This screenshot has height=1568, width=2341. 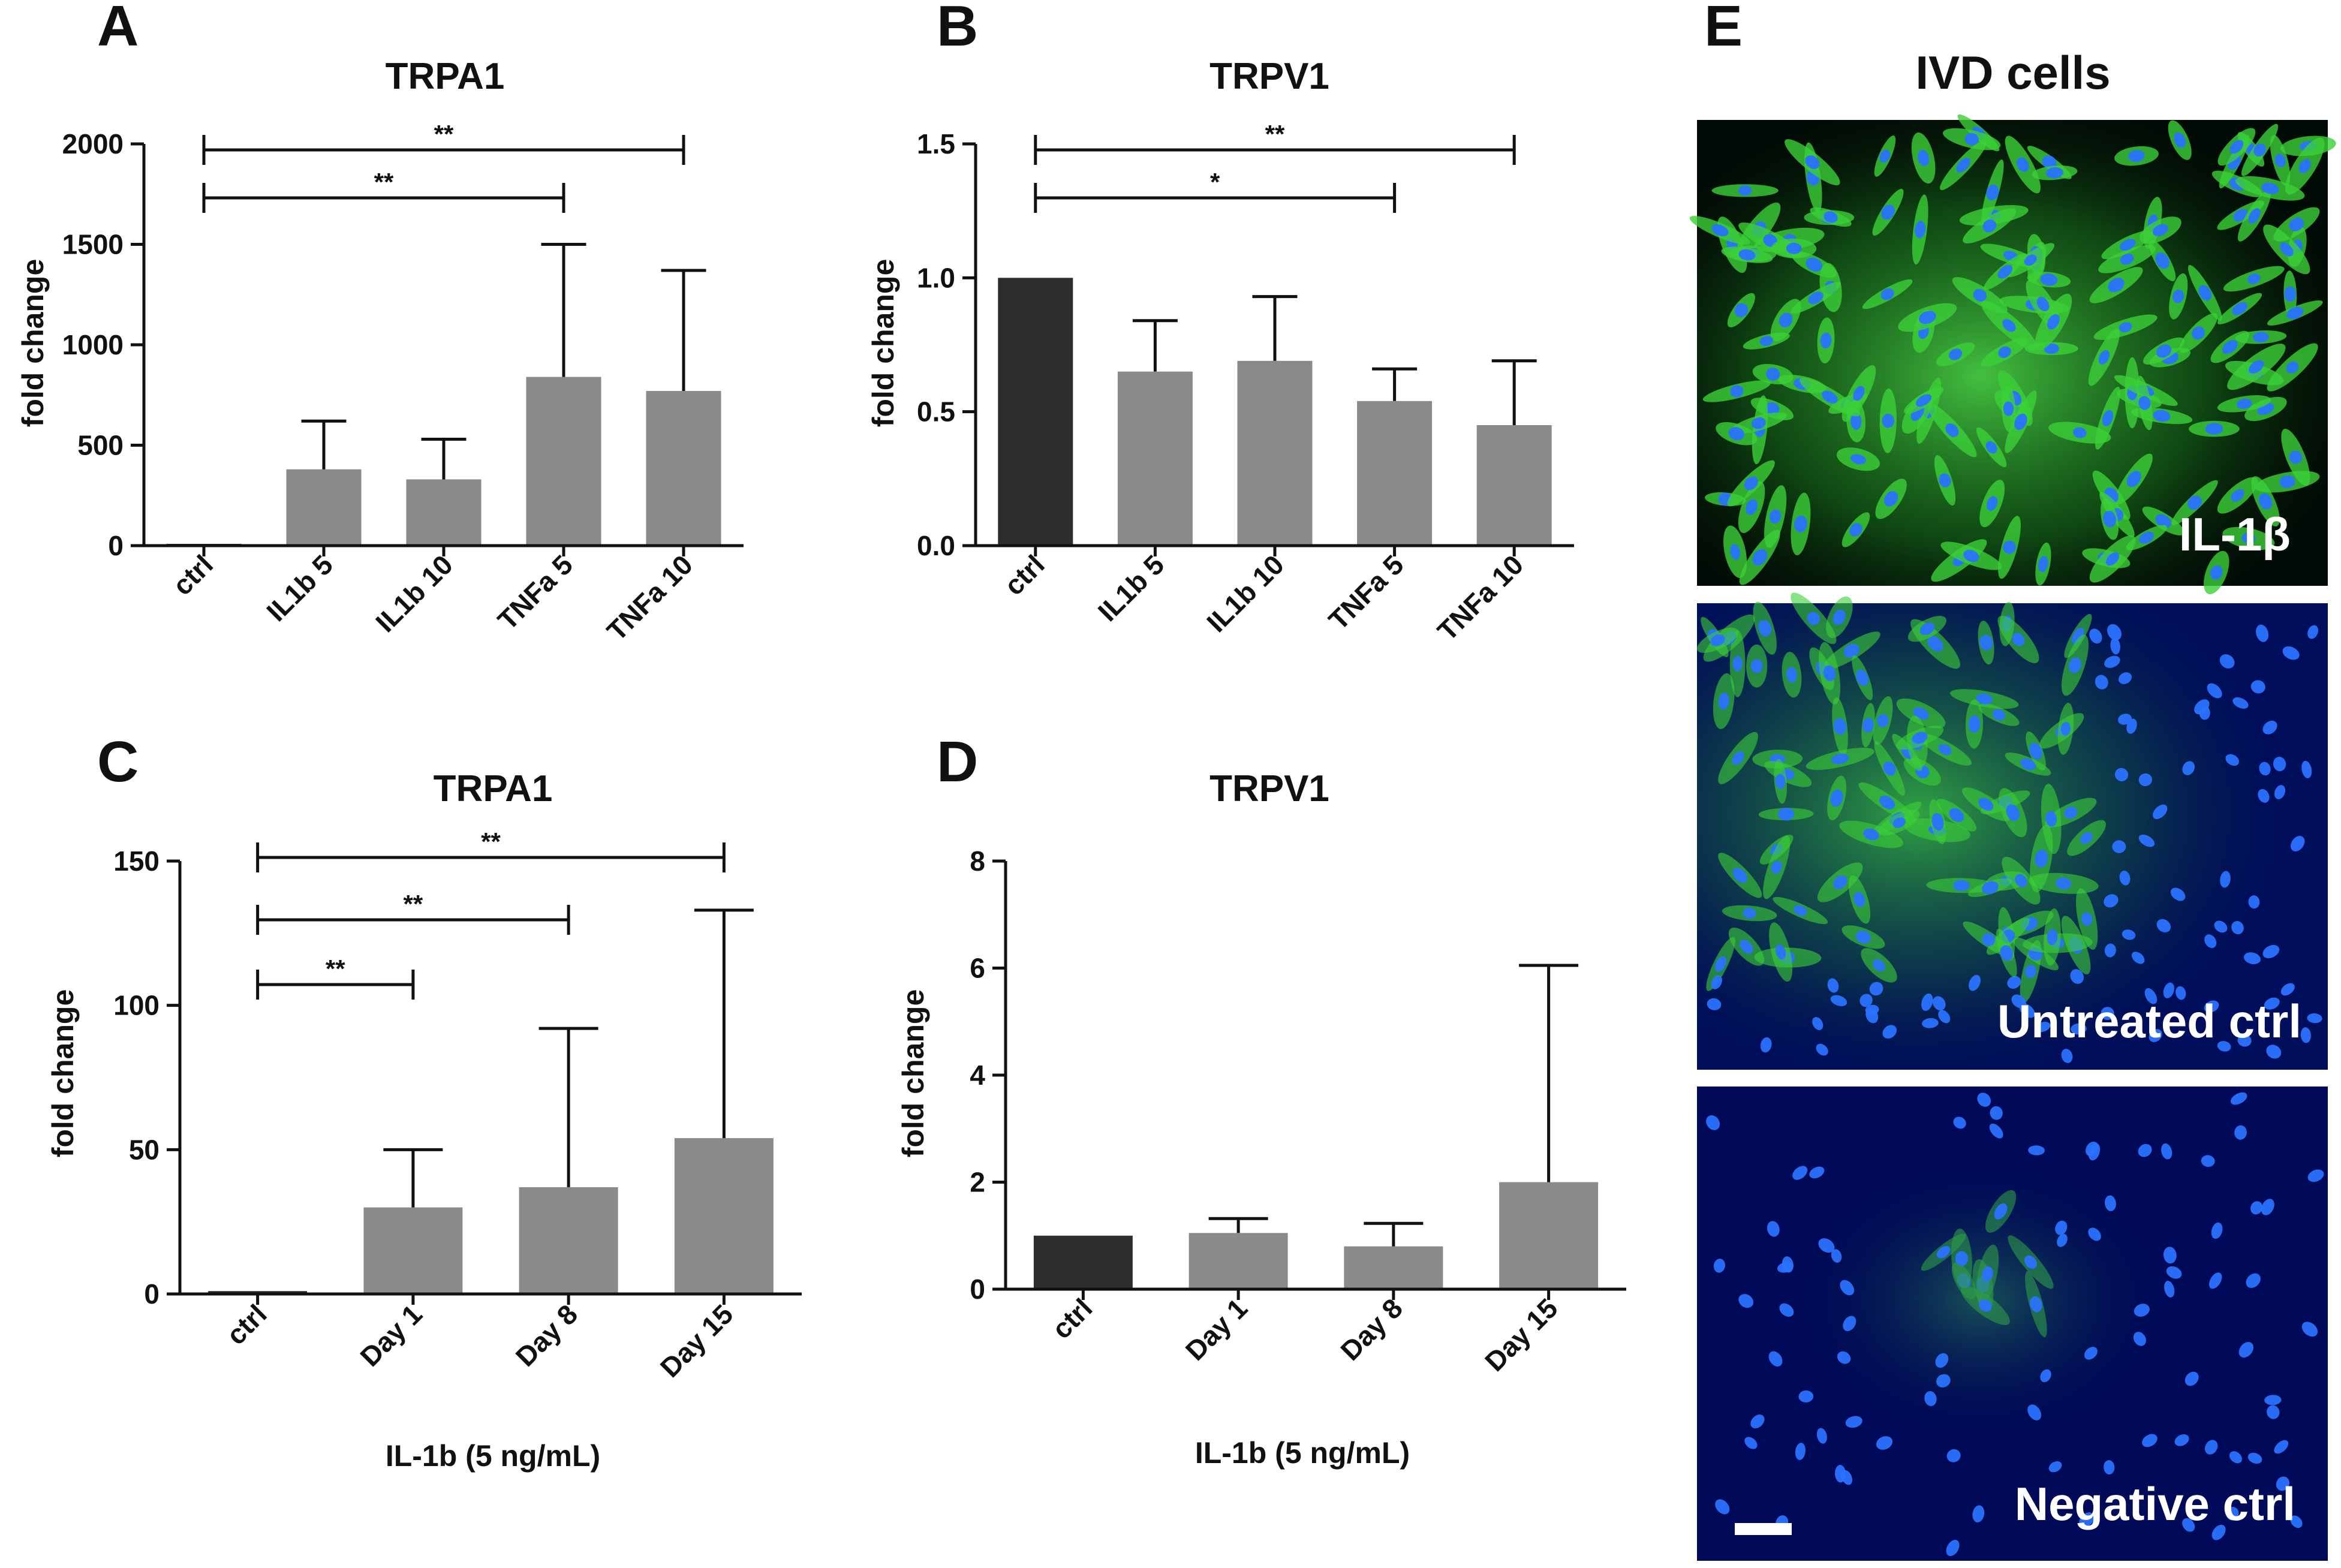 I want to click on y-ticks: 0 50 100 150, so click(x=146, y=1077).